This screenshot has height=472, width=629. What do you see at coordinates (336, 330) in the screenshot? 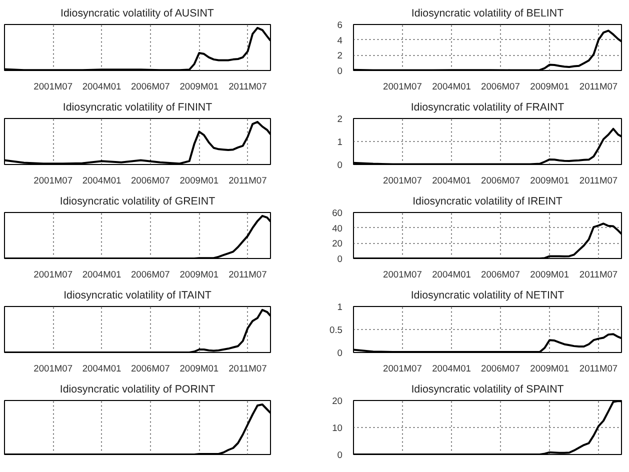
I see `y-tick-label: 0.5` at bounding box center [336, 330].